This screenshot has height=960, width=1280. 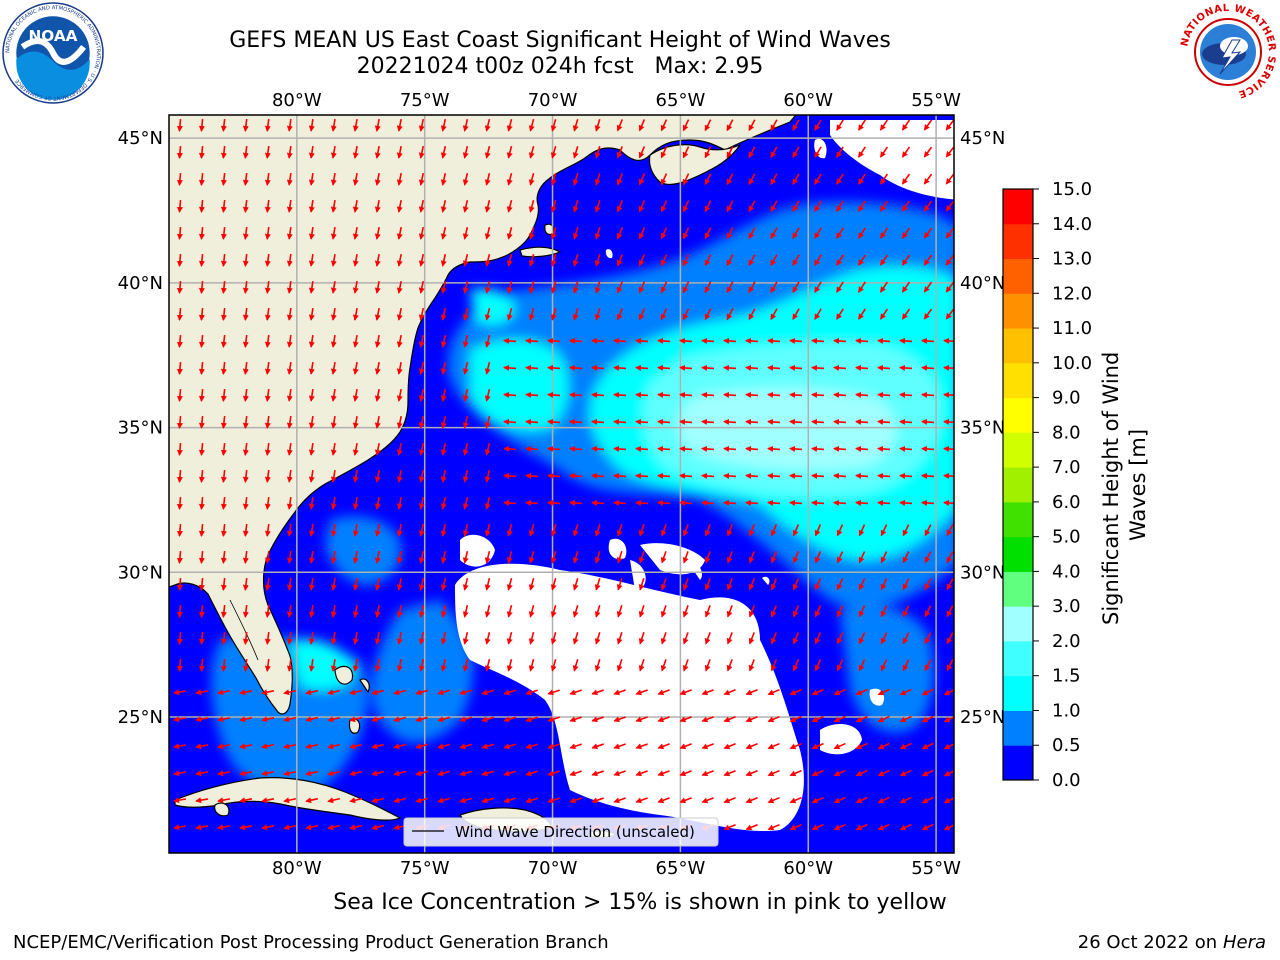 I want to click on lon-label-top: 55°W, so click(x=936, y=100).